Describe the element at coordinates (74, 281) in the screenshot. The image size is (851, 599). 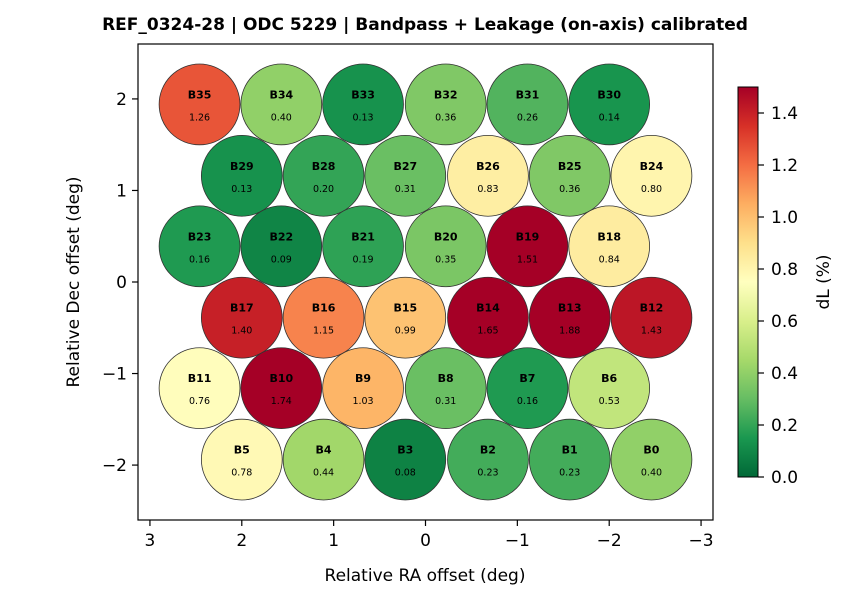
I see `y-axis-label: Relative Dec offset (deg)` at that location.